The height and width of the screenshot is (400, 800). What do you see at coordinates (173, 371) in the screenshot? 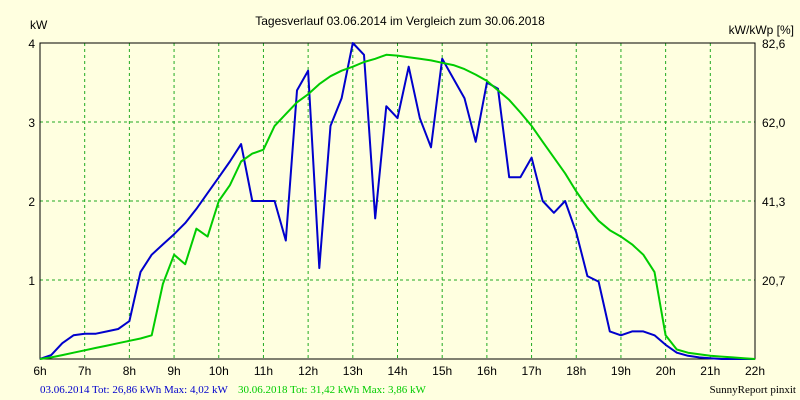
I see `x-tick-label: 9h` at bounding box center [173, 371].